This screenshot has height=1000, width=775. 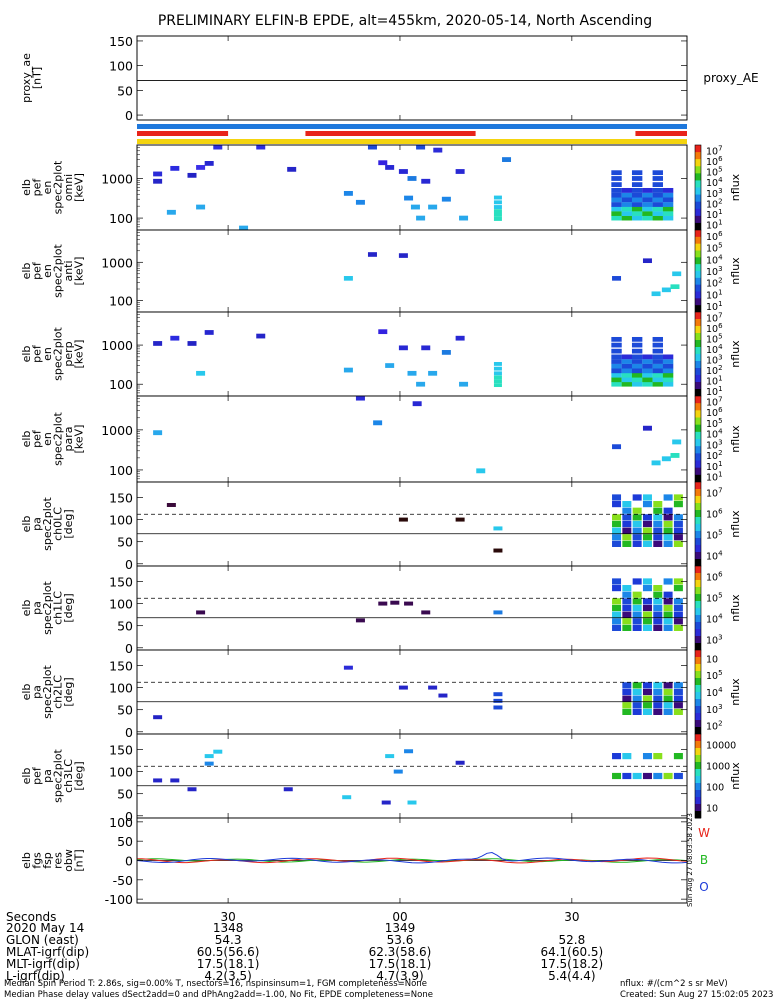 What do you see at coordinates (412, 857) in the screenshot?
I see `obw-trace-o` at bounding box center [412, 857].